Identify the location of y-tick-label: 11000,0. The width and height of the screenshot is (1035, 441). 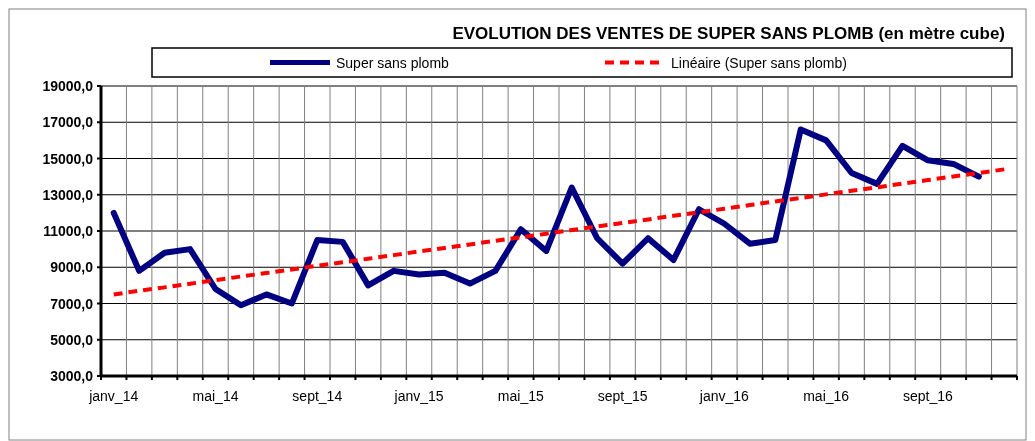
(68, 231).